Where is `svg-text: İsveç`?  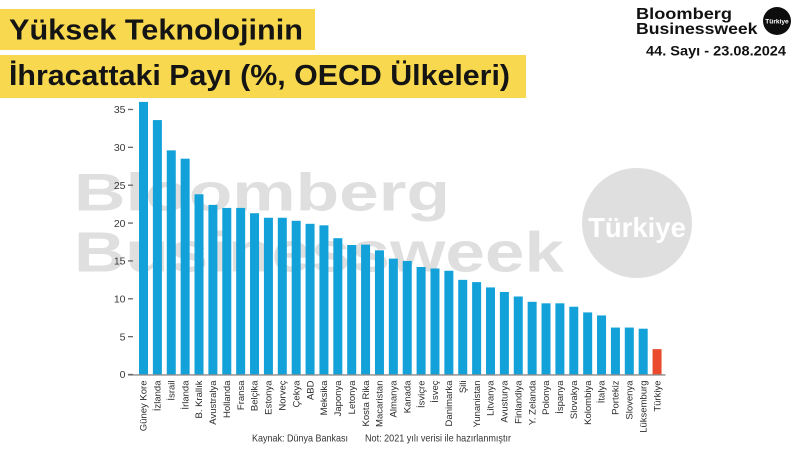 svg-text: İsveç is located at coordinates (435, 391).